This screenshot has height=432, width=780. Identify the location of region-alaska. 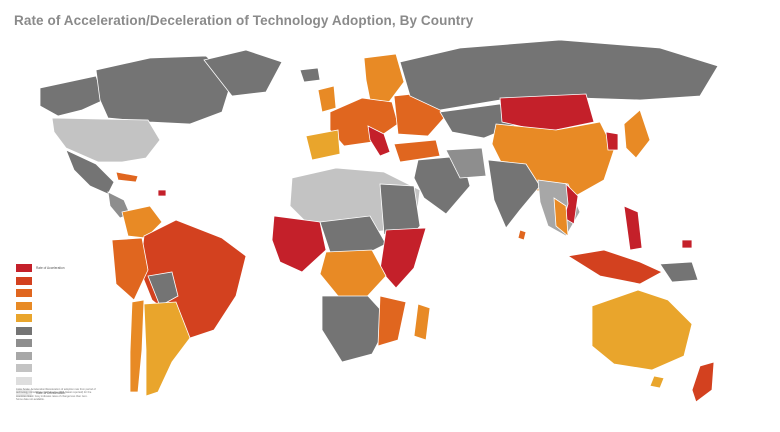
(72, 96).